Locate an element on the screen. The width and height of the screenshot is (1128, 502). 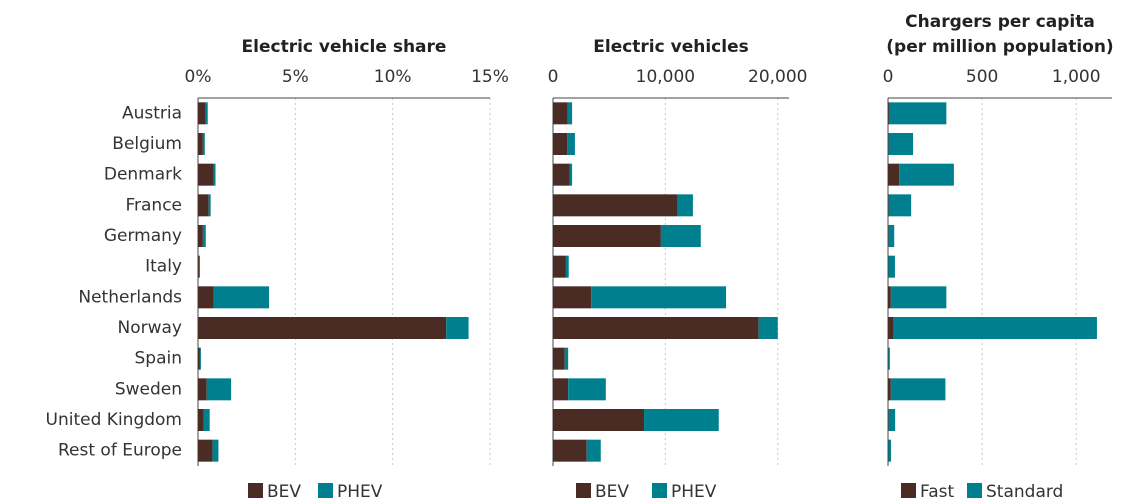
category-label: France is located at coordinates (153, 205).